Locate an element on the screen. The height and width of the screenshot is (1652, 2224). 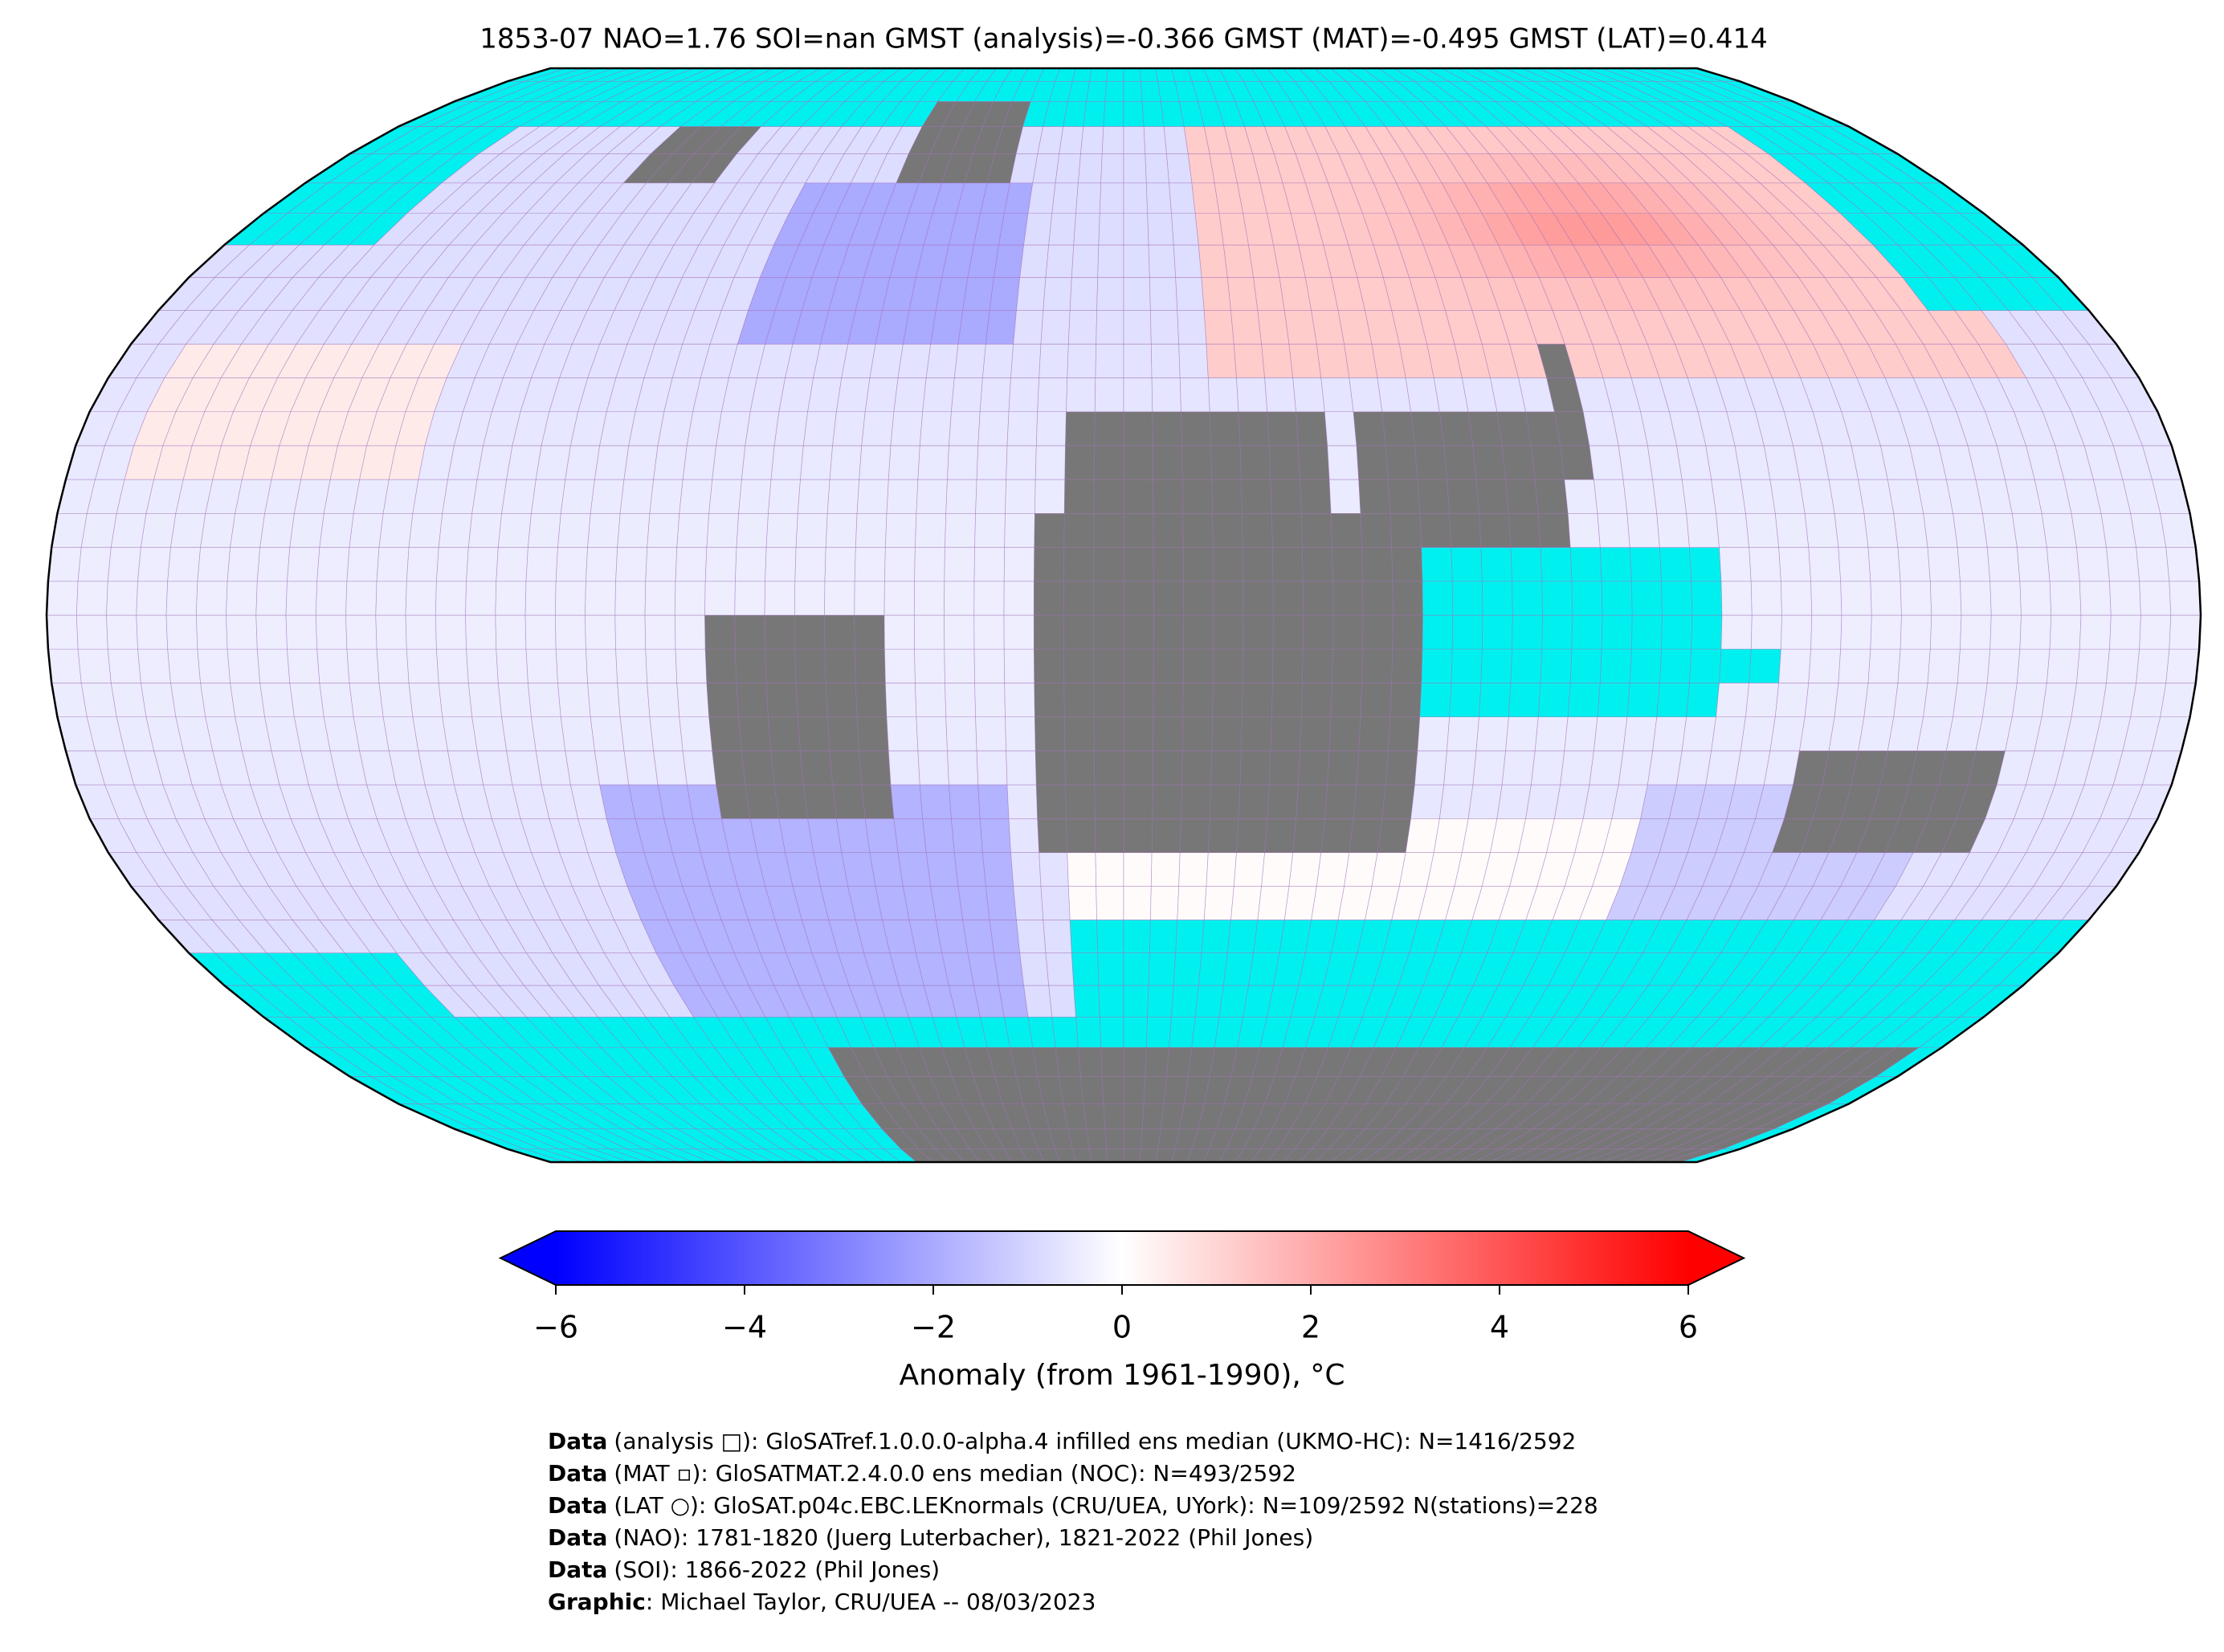
colorbar-extend-low is located at coordinates (528, 1258).